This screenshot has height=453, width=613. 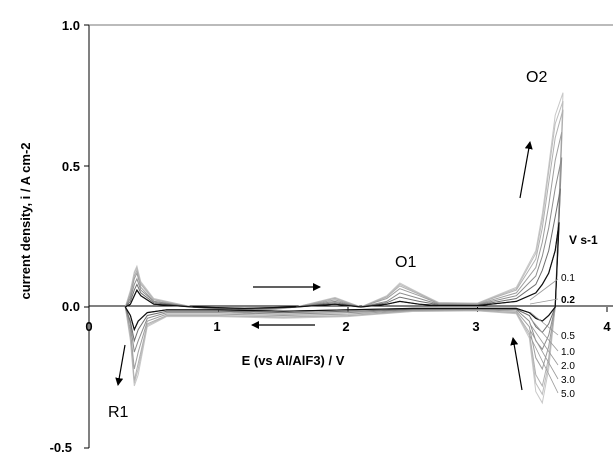 I want to click on scan-rate-label: 1.0, so click(x=568, y=352).